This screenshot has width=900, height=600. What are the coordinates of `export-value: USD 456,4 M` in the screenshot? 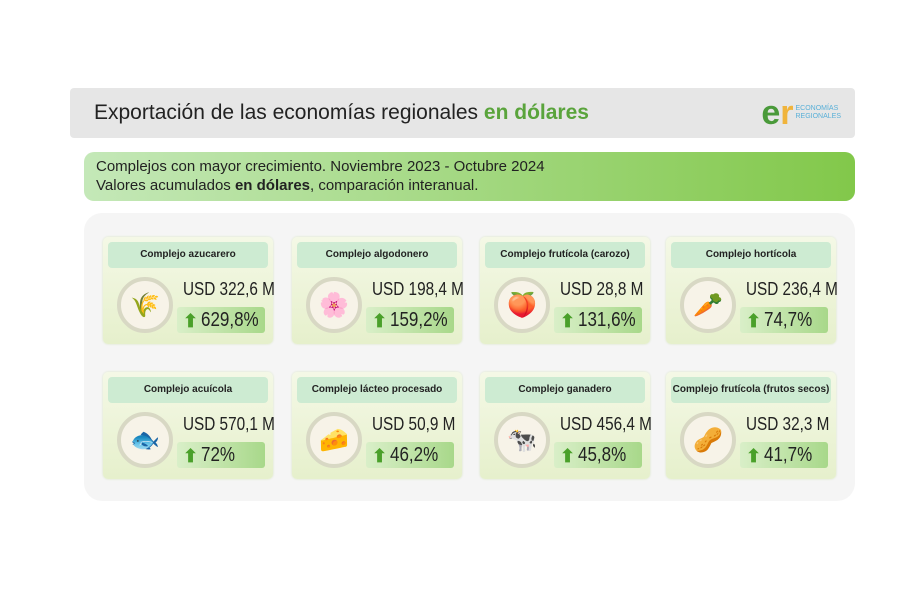 It's located at (606, 424).